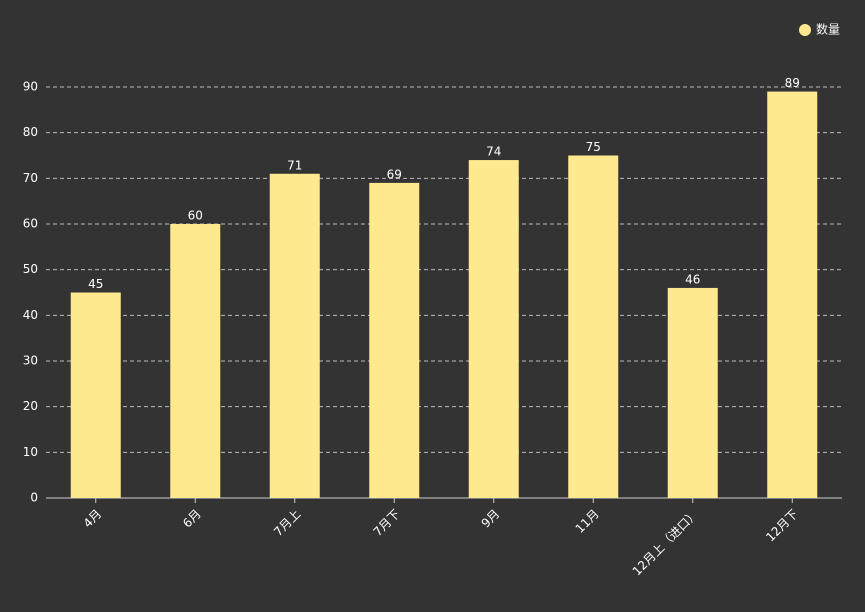 The image size is (865, 612). Describe the element at coordinates (692, 279) in the screenshot. I see `data-label: 46` at that location.